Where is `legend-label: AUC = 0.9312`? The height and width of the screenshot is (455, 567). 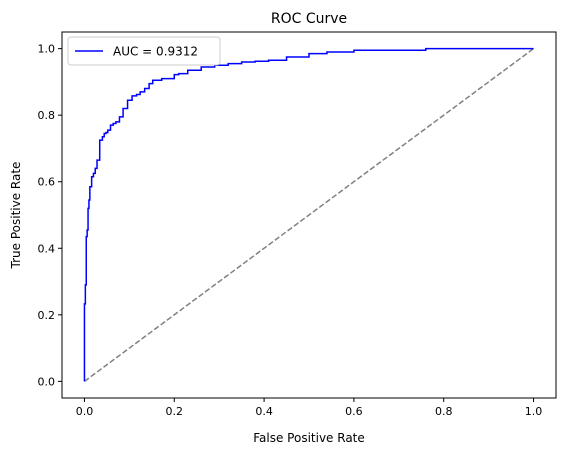
legend-label: AUC = 0.9312 is located at coordinates (155, 52).